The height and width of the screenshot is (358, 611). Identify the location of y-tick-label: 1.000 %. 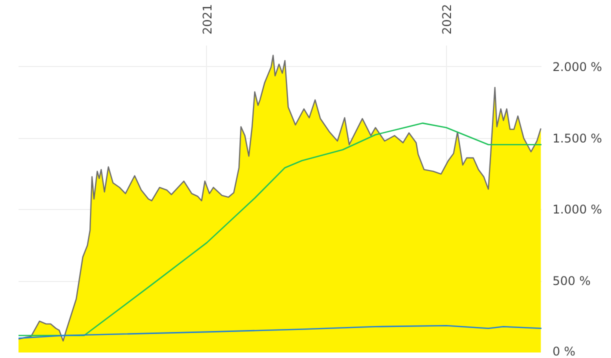
(577, 209).